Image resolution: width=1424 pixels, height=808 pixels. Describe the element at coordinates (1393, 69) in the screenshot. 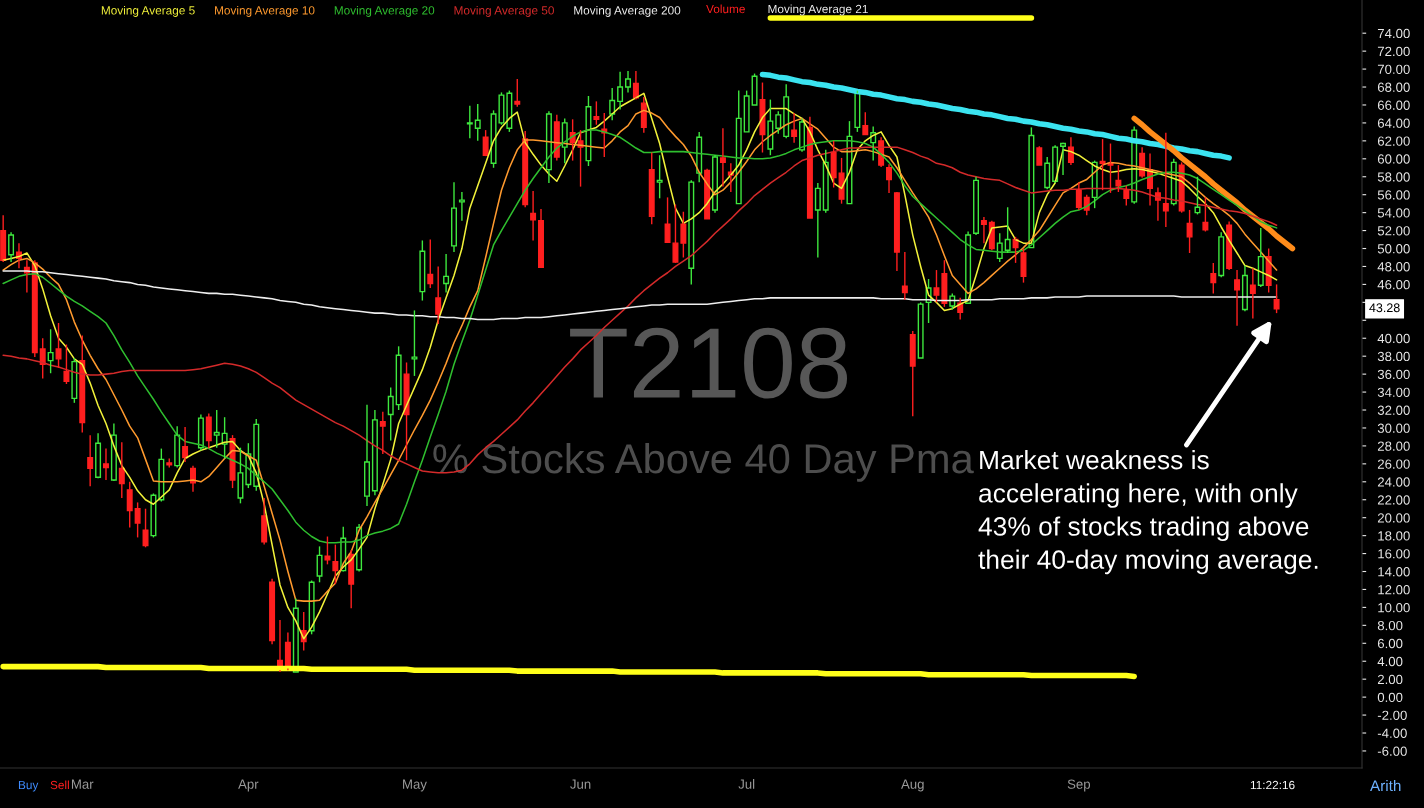

I see `y-tick-label: 70.00` at that location.